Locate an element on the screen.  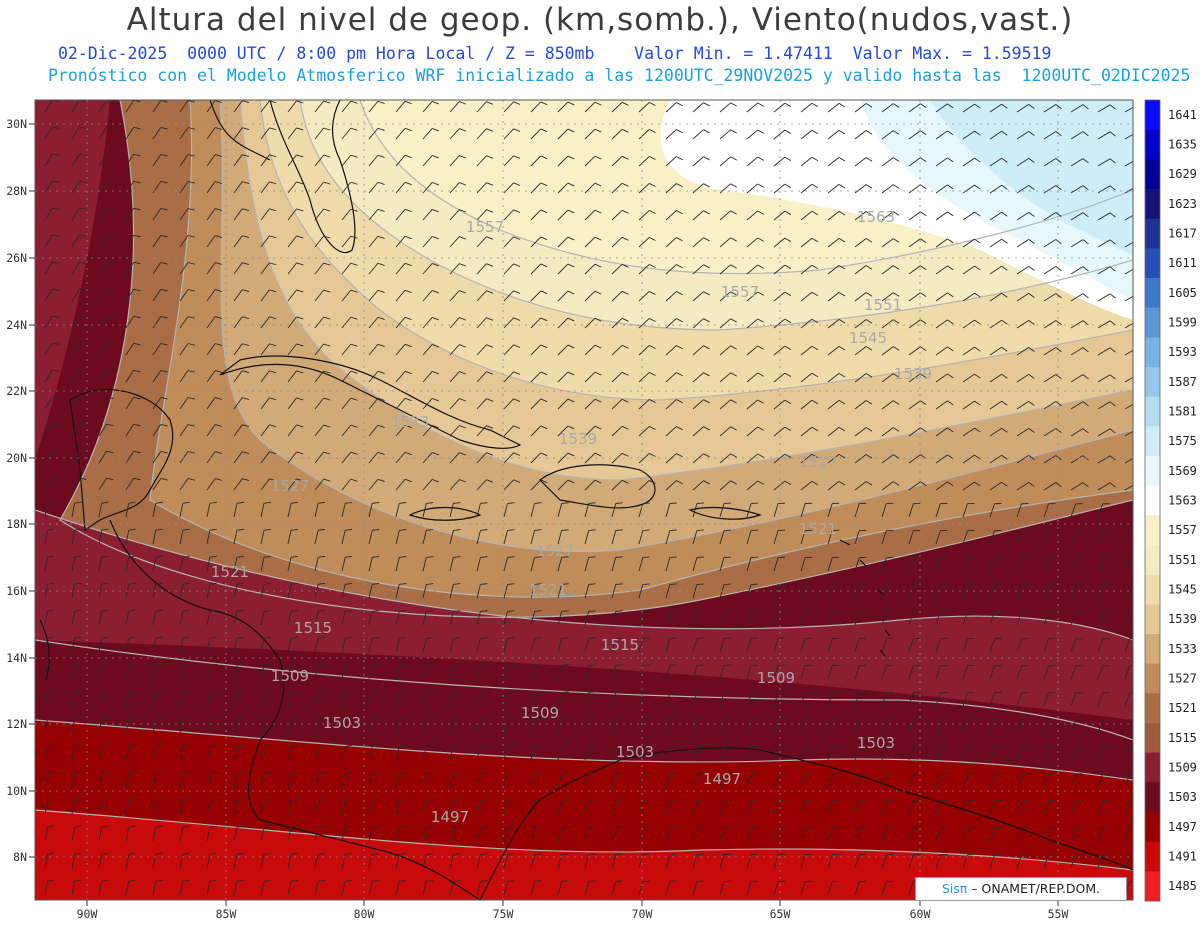
colorbar-label: 1599 is located at coordinates (1182, 323).